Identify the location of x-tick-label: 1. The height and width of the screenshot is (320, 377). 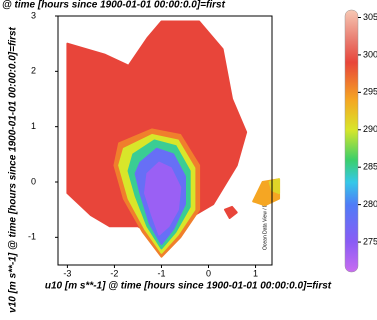
(255, 273).